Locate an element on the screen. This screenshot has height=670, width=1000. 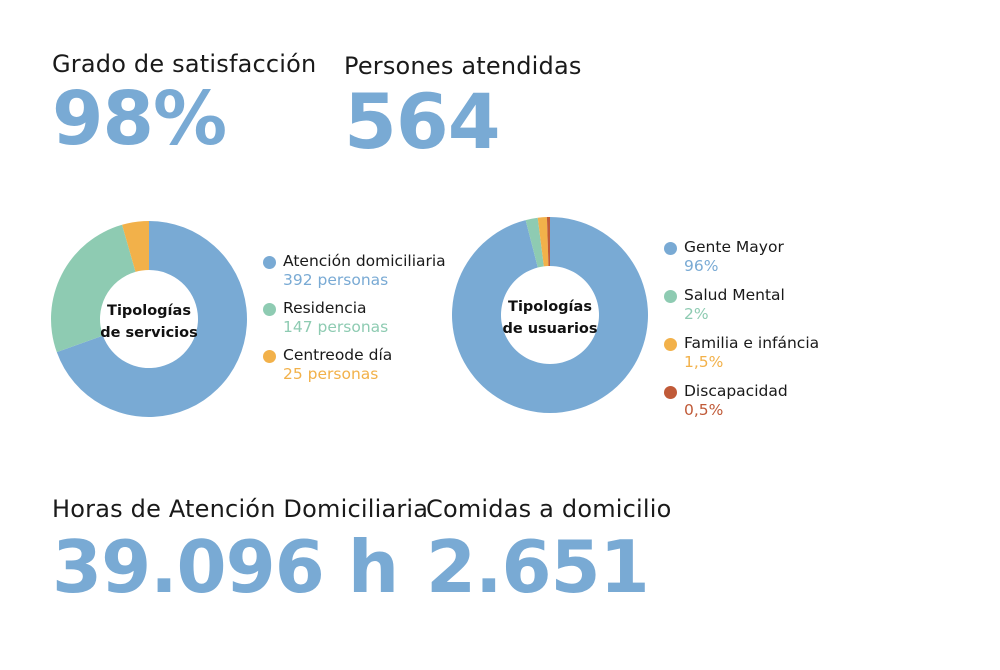
donut-chart-usuarios-svg: Tipologías de usuarios is located at coordinates (550, 315).